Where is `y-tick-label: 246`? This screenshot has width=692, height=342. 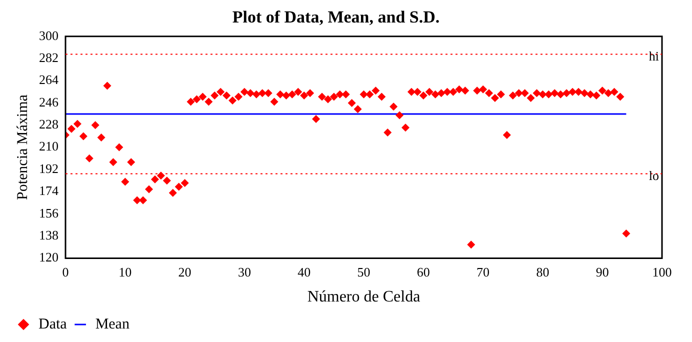
y-tick-label: 246 is located at coordinates (49, 102).